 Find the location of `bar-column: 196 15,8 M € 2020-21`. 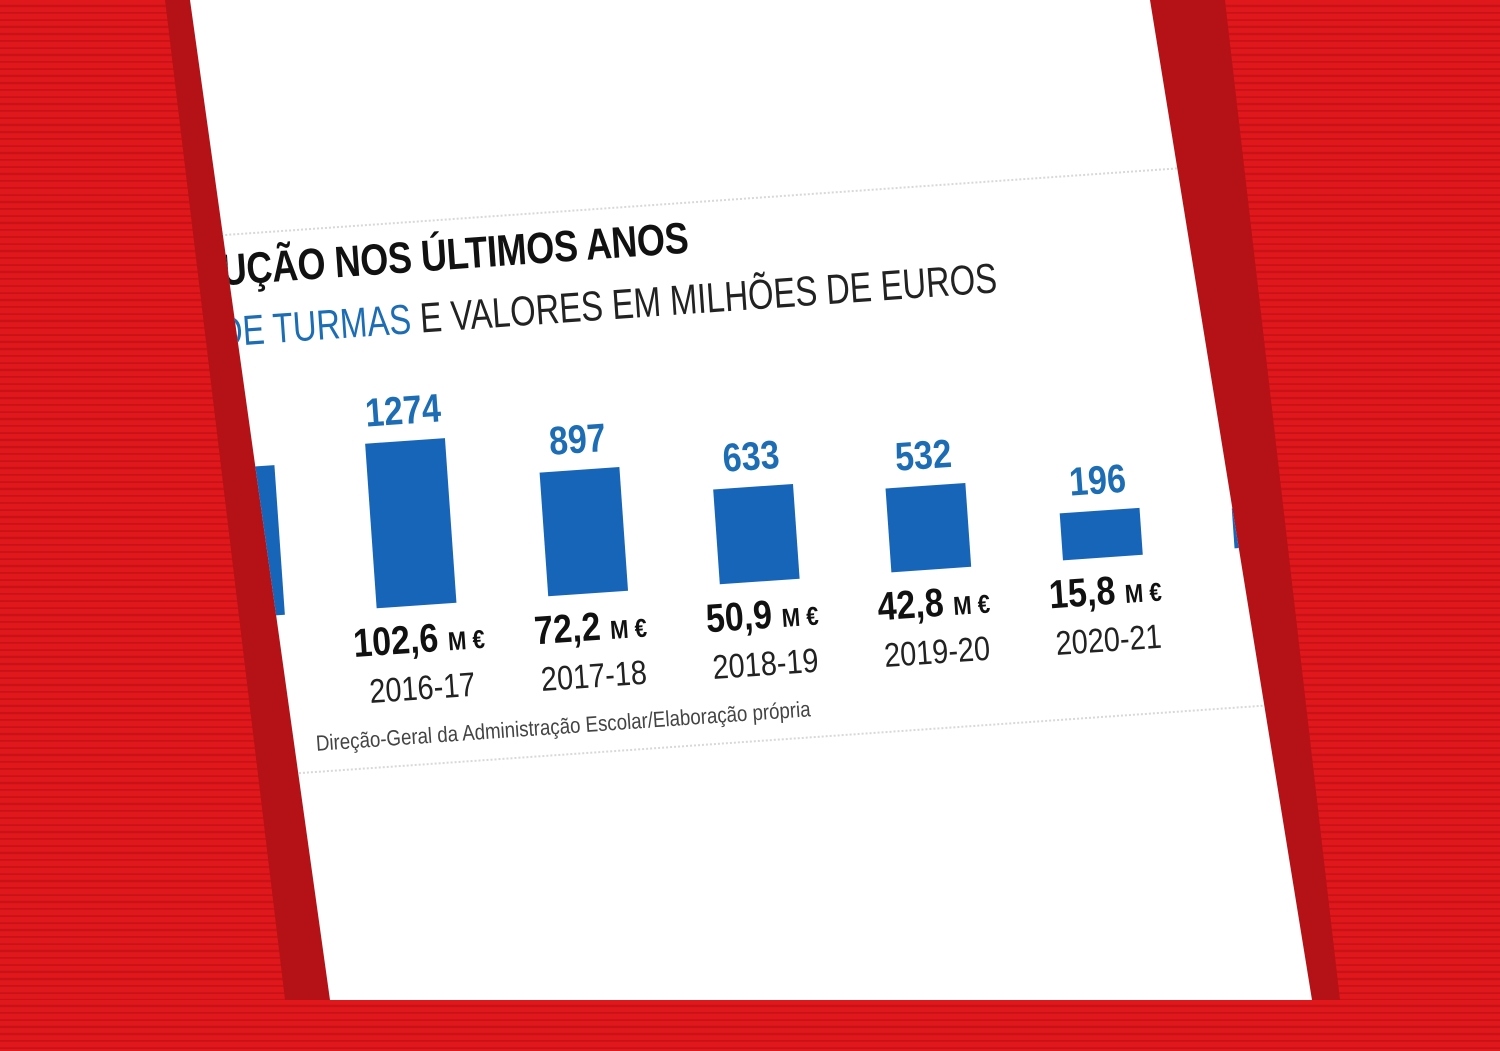

bar-column: 196 15,8 M € 2020-21 is located at coordinates (1103, 560).